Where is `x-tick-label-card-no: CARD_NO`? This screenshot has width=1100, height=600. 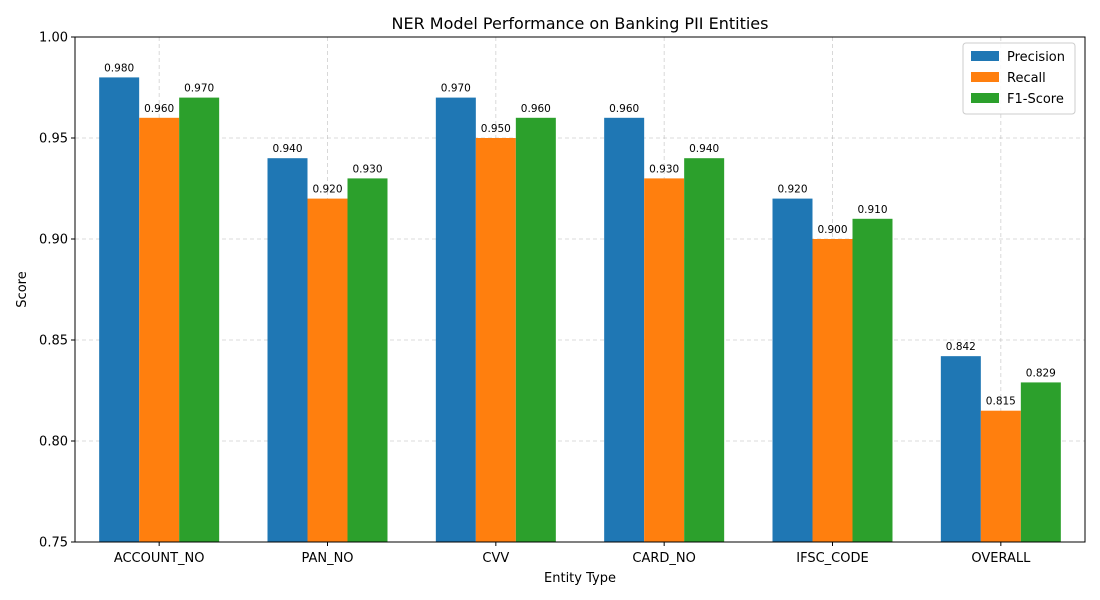 x-tick-label-card-no: CARD_NO is located at coordinates (663, 558).